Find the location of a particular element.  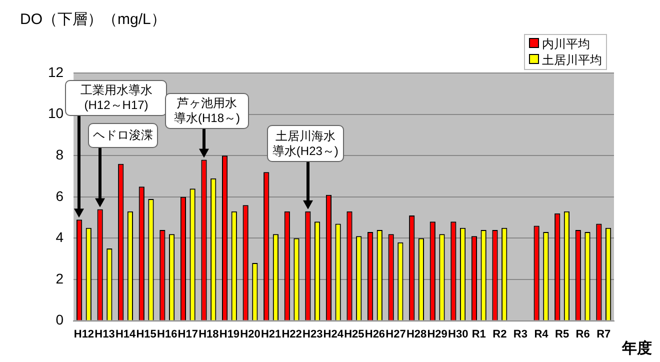

annotation: 芦ヶ池用水導水(H18～) is located at coordinates (206, 111).